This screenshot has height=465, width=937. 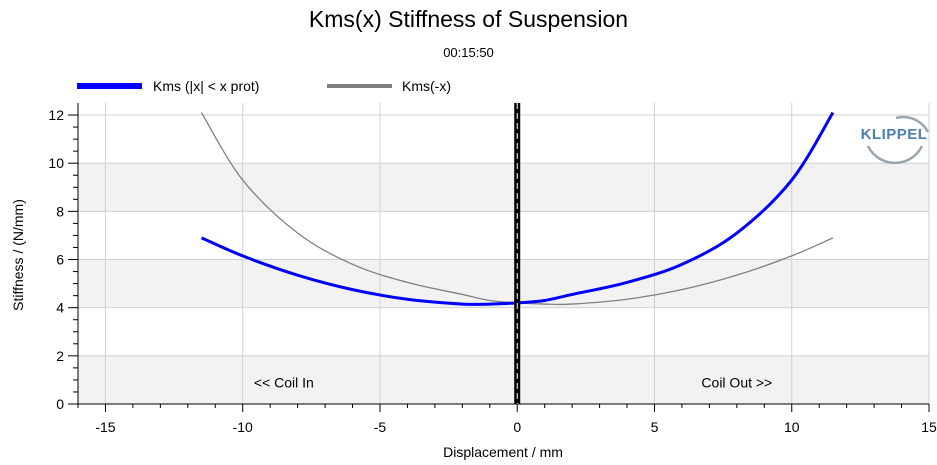 I want to click on y-tick-label: 4, so click(x=60, y=308).